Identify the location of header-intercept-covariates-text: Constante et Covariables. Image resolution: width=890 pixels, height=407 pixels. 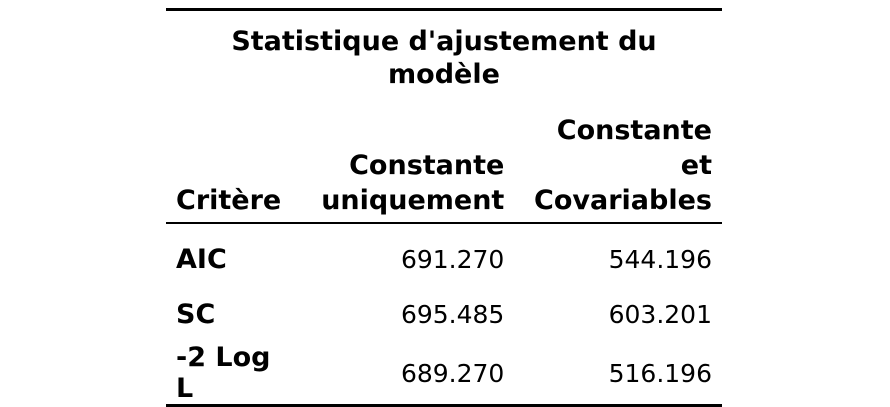
(623, 165).